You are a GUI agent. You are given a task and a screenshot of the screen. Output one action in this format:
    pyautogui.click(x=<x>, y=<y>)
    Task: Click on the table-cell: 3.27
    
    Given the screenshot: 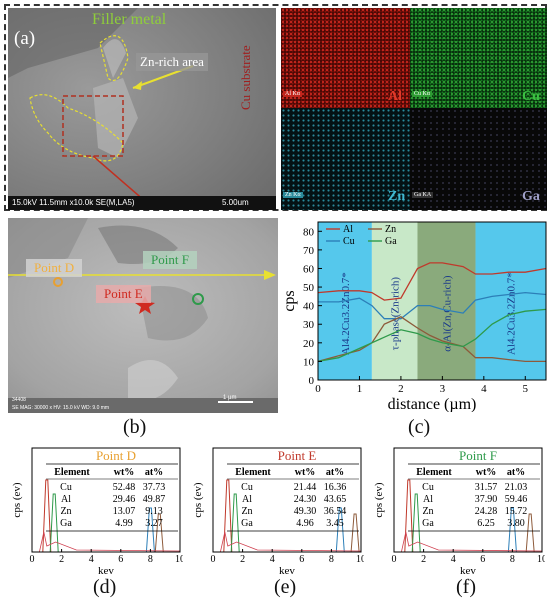 What is the action you would take?
    pyautogui.click(x=154, y=523)
    